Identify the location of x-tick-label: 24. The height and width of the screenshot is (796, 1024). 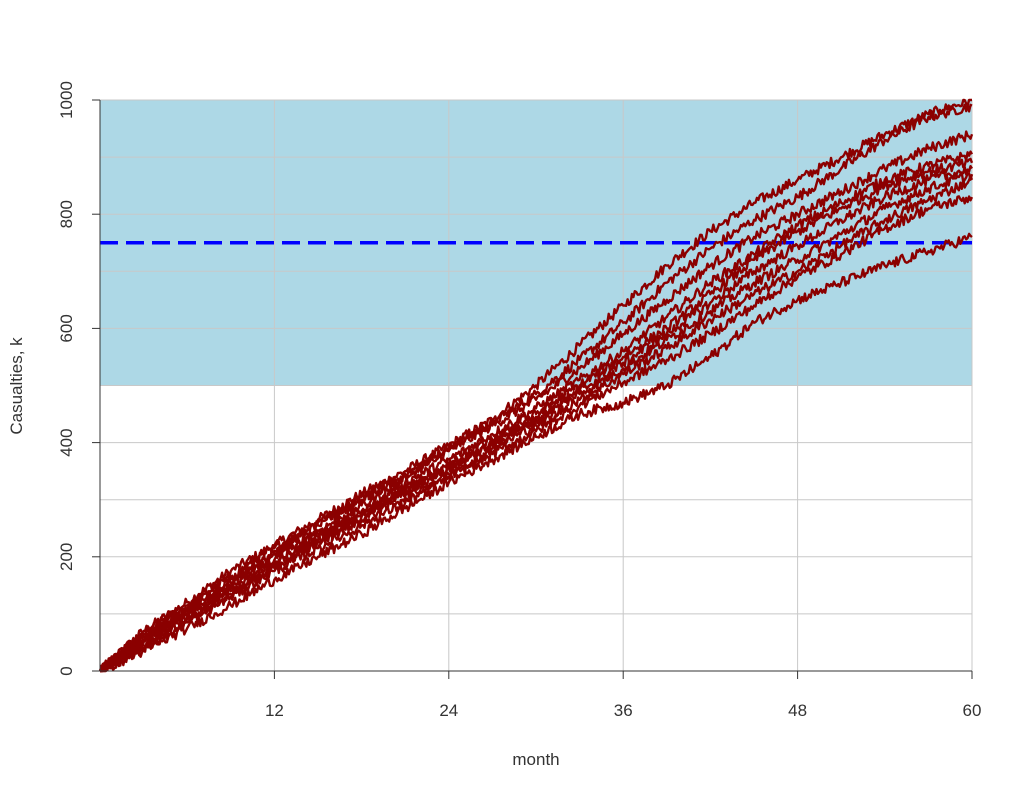
(448, 710).